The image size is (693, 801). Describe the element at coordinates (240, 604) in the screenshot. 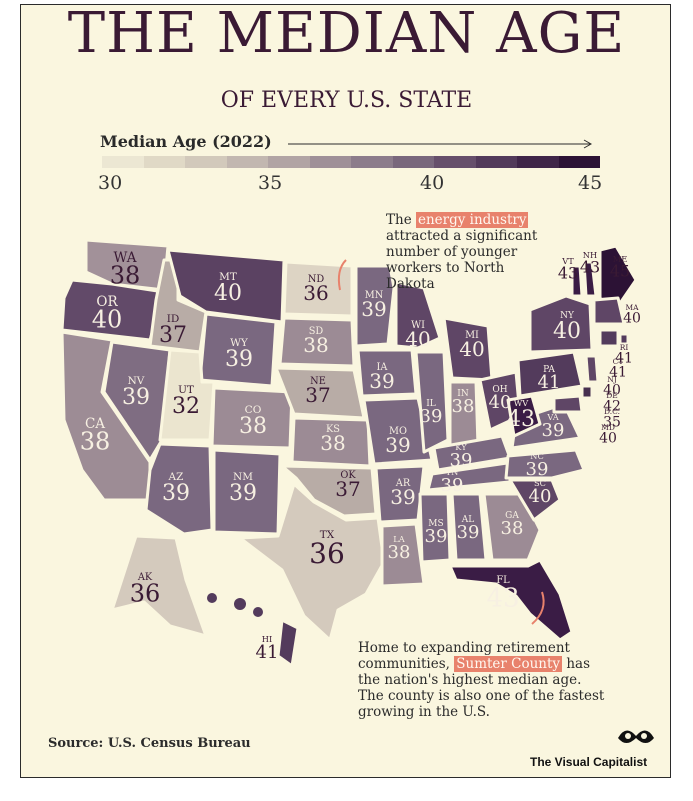

I see `state-shape-hi-island` at that location.